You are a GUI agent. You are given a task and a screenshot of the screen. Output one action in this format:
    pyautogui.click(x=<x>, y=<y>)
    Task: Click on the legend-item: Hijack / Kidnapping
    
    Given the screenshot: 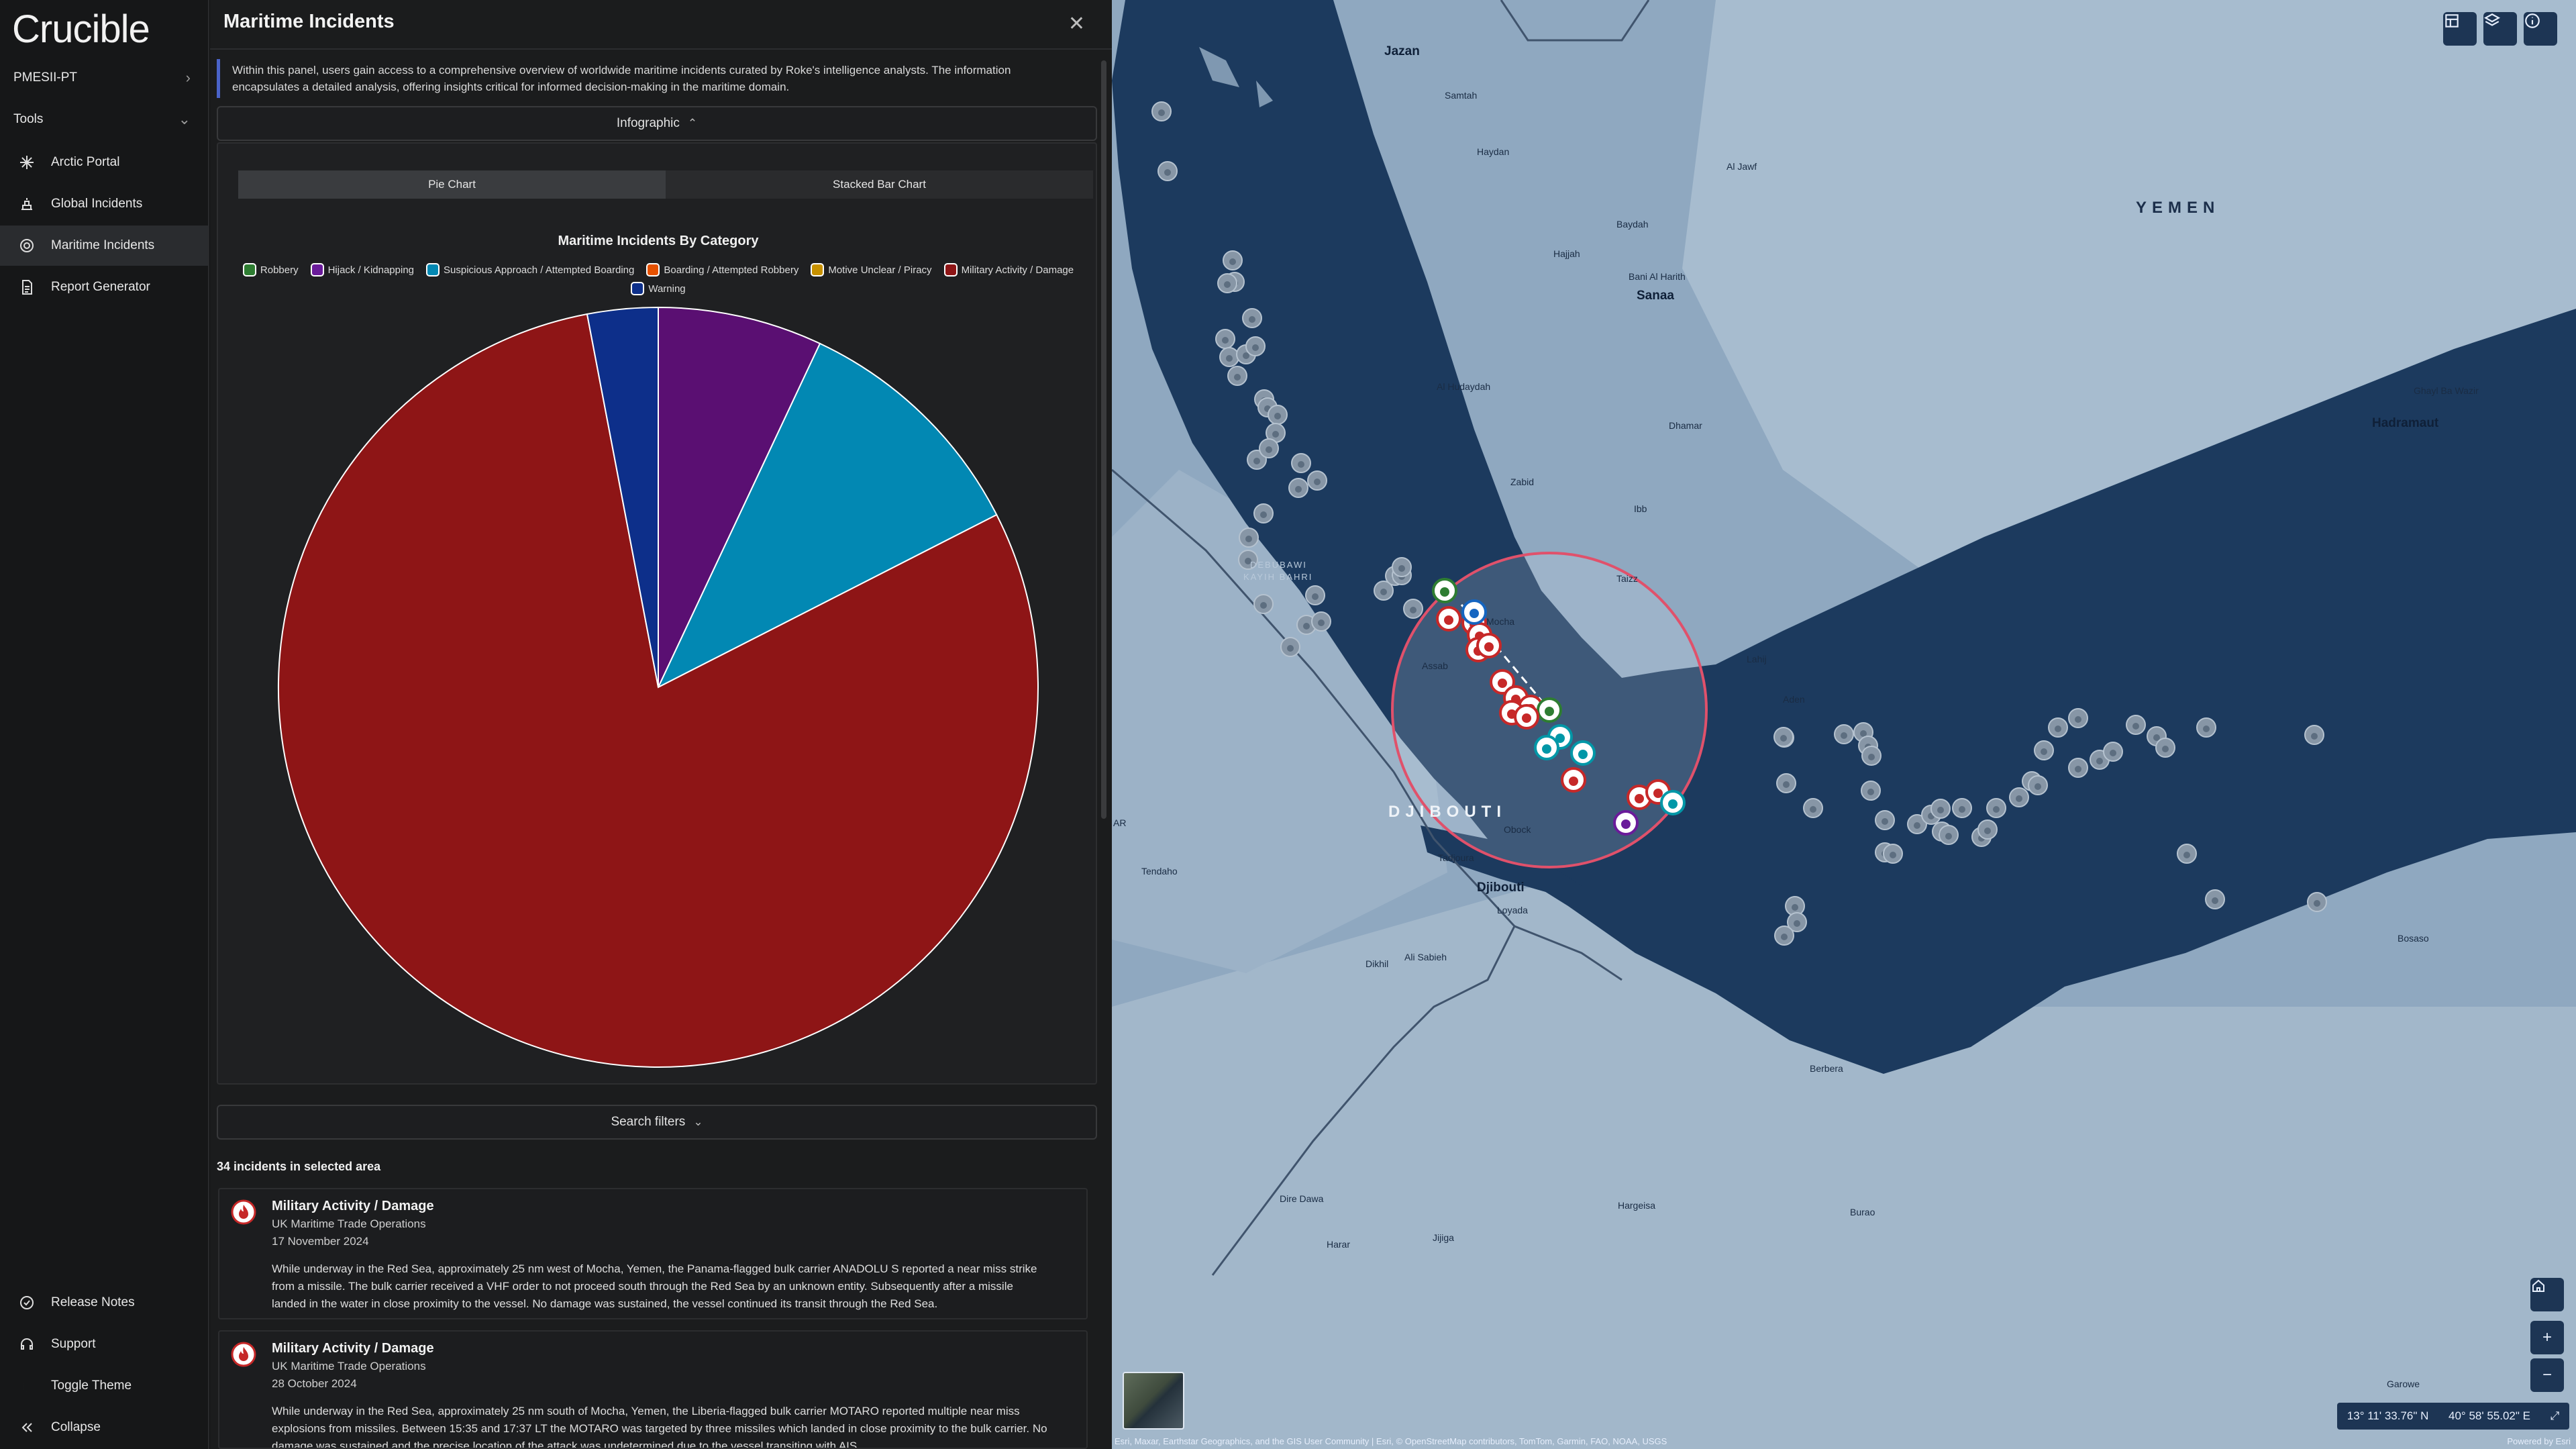 What is the action you would take?
    pyautogui.click(x=362, y=270)
    